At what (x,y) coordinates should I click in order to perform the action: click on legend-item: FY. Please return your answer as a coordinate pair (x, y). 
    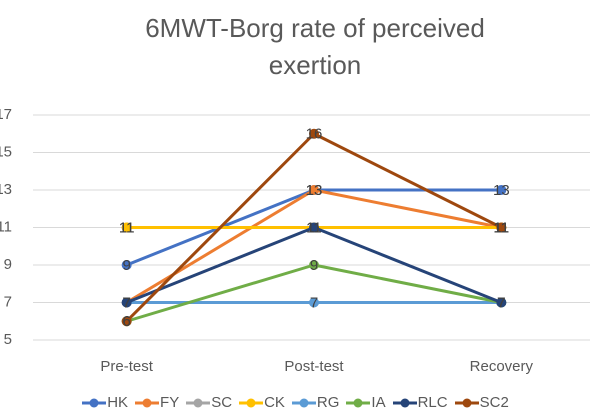
    Looking at the image, I should click on (156, 402).